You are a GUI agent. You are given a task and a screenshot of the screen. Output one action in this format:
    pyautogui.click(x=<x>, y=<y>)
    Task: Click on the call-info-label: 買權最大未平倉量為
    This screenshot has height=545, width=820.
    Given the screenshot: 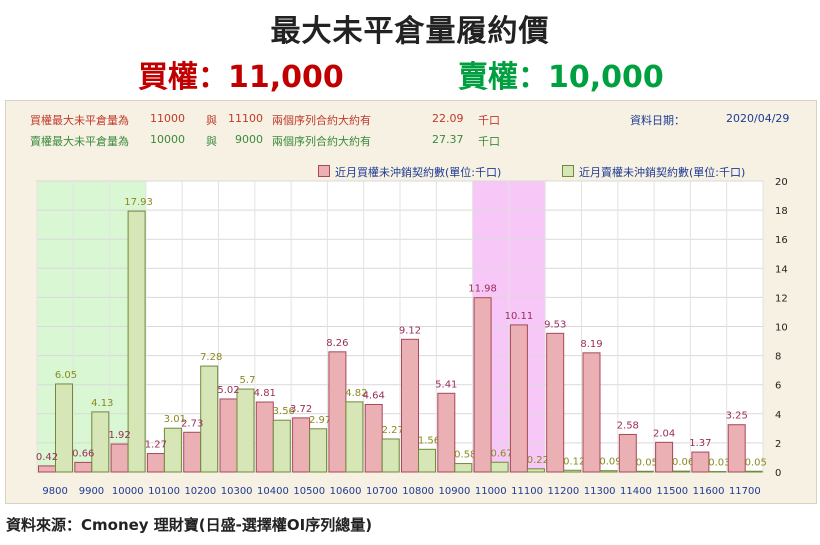 What is the action you would take?
    pyautogui.click(x=79, y=120)
    